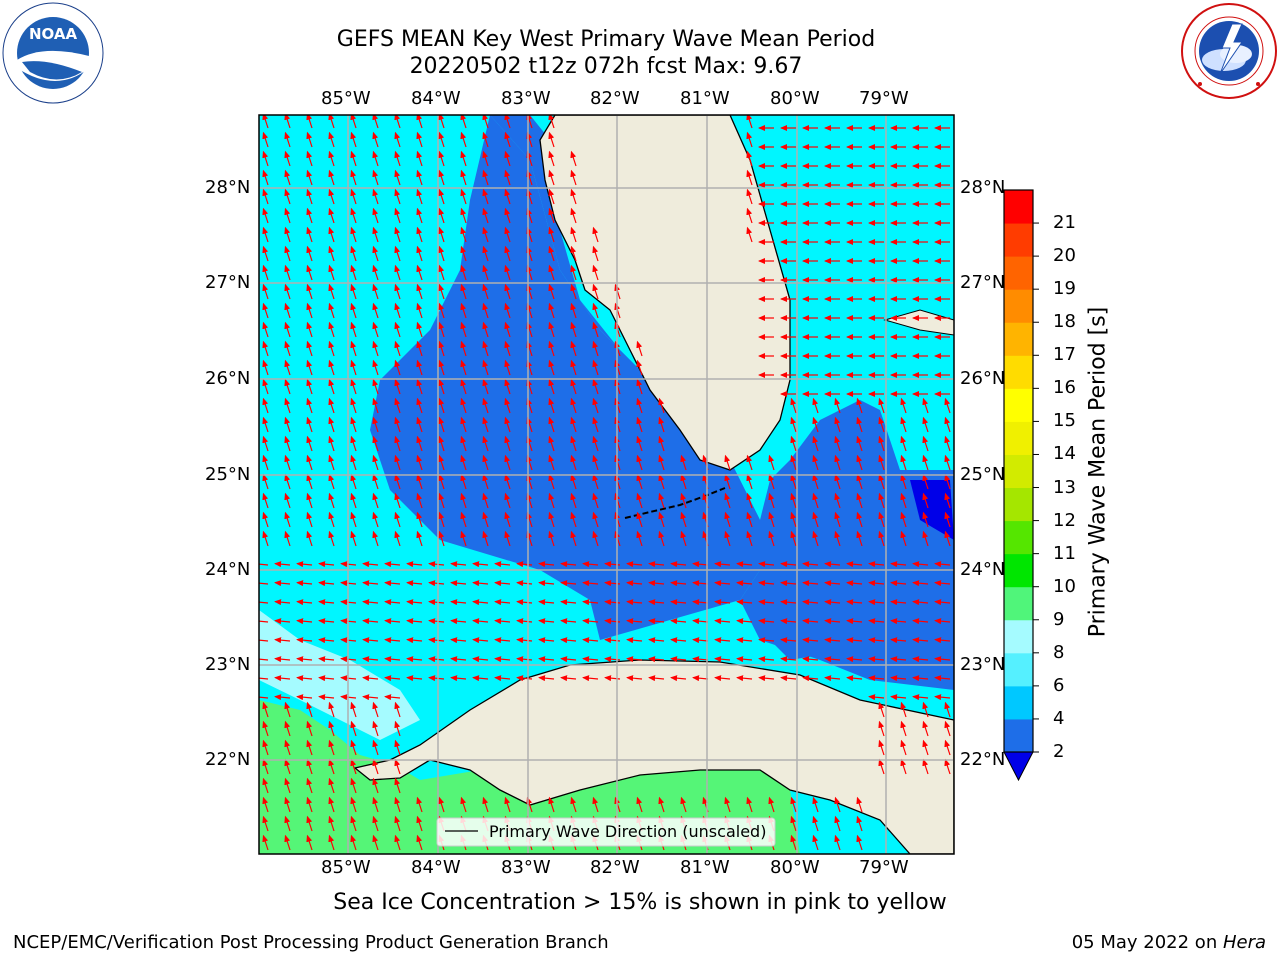 The width and height of the screenshot is (1280, 960). I want to click on colorbar-tick-label: 8, so click(1059, 652).